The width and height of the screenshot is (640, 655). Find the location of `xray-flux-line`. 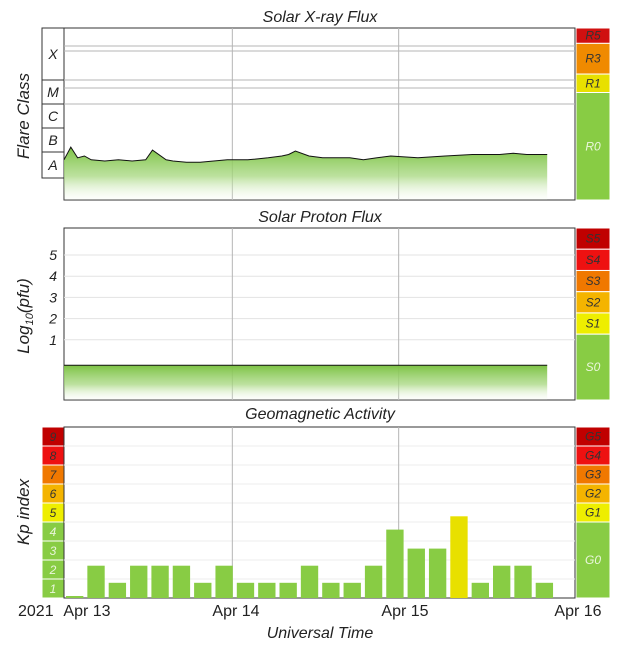

xray-flux-line is located at coordinates (305, 154).